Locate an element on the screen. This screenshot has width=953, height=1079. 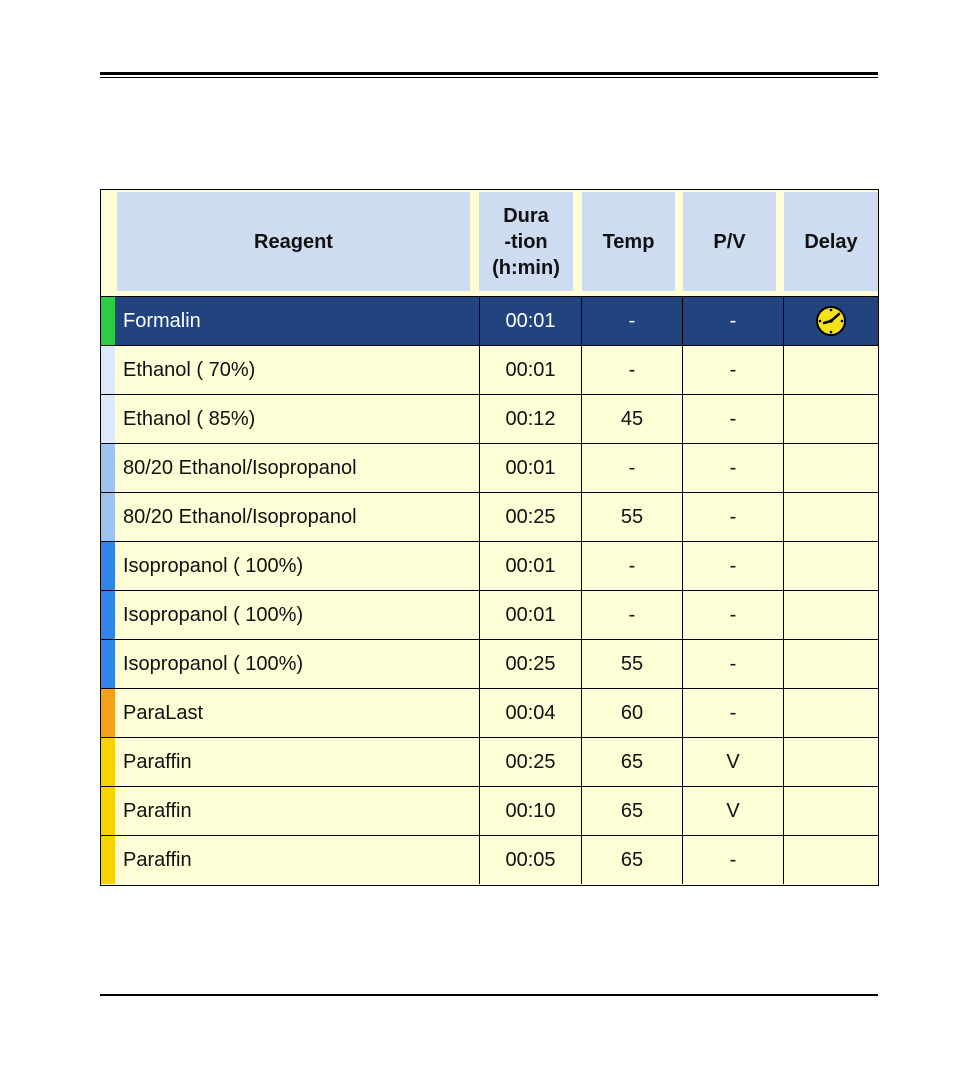
table-row: 80/20 Ethanol/Isopropanol 00:25 55- is located at coordinates (489, 516).